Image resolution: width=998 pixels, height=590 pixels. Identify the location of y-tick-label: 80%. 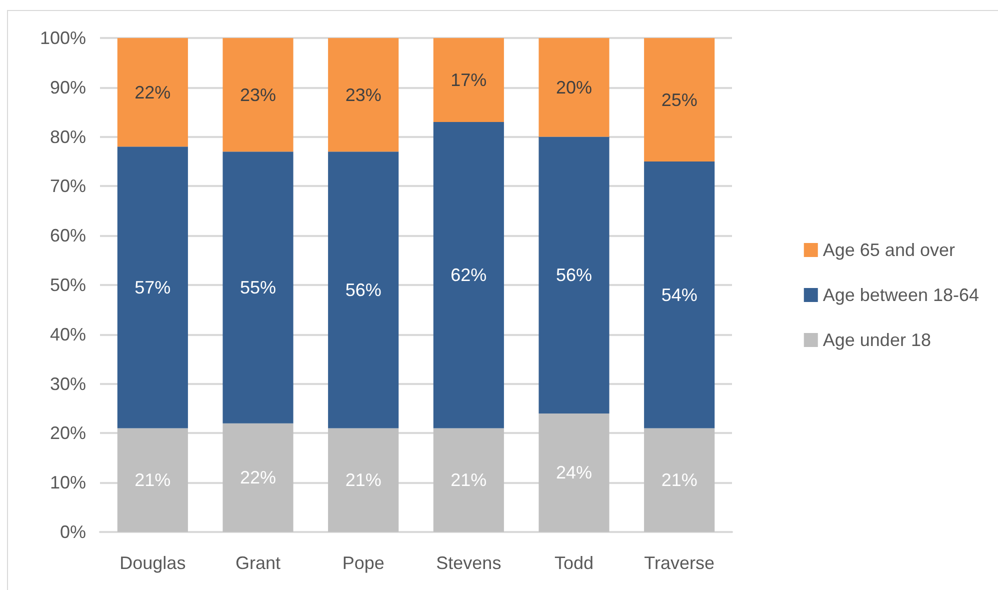
(68, 136).